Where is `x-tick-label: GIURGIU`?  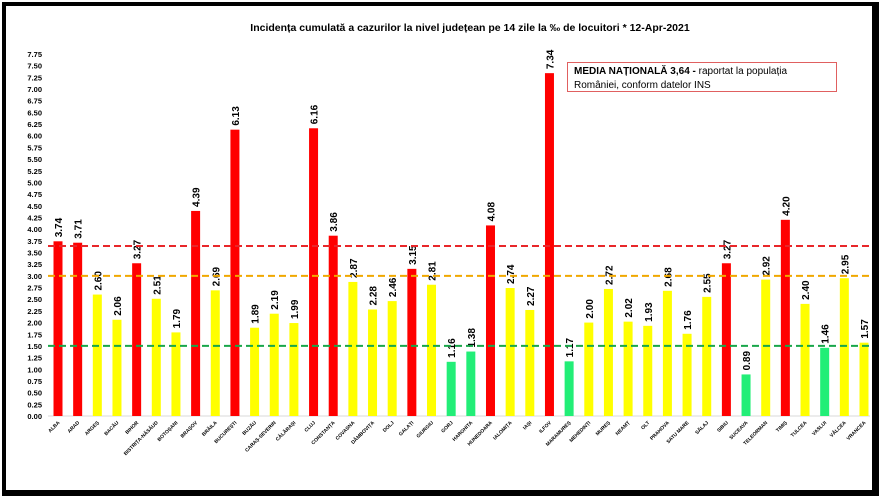
x-tick-label: GIURGIU is located at coordinates (426, 430).